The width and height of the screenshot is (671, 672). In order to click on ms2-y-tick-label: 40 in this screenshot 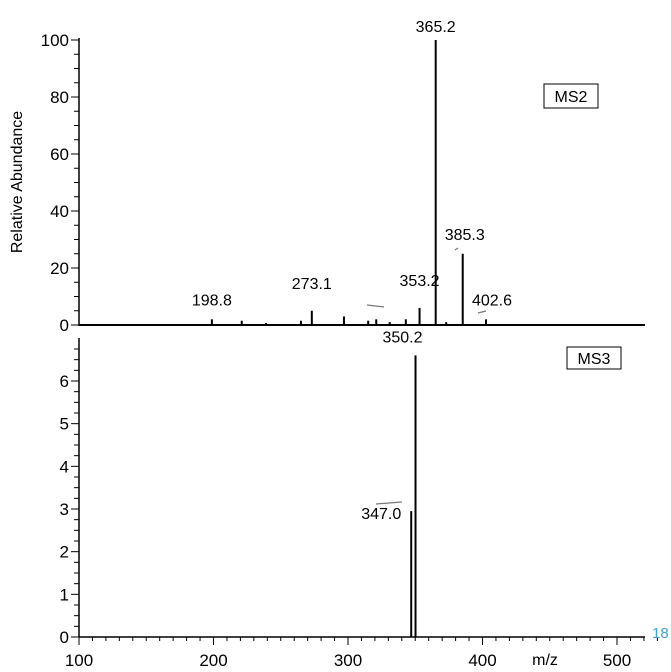, I will do `click(59, 211)`.